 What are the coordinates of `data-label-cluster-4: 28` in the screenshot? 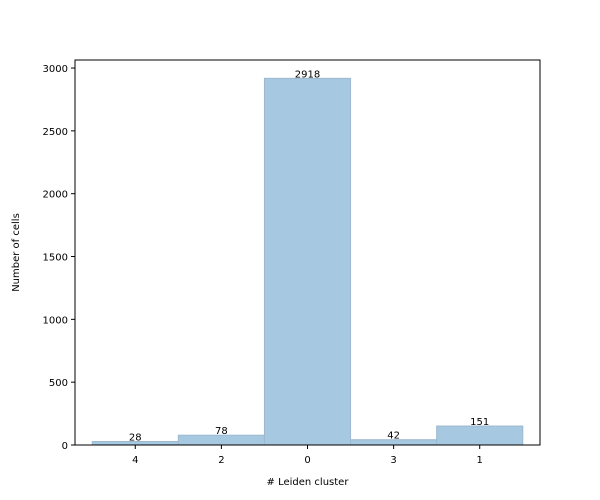 It's located at (135, 437).